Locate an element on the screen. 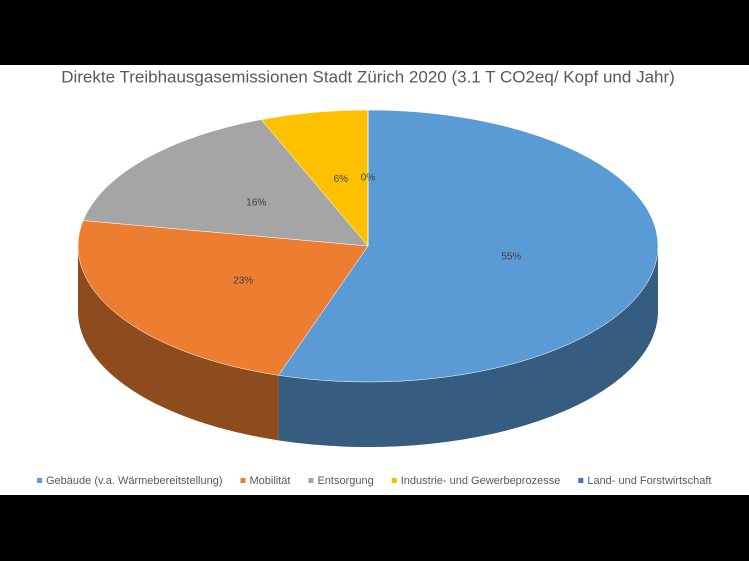 This screenshot has width=749, height=561. slice-side-shade is located at coordinates (178, 343).